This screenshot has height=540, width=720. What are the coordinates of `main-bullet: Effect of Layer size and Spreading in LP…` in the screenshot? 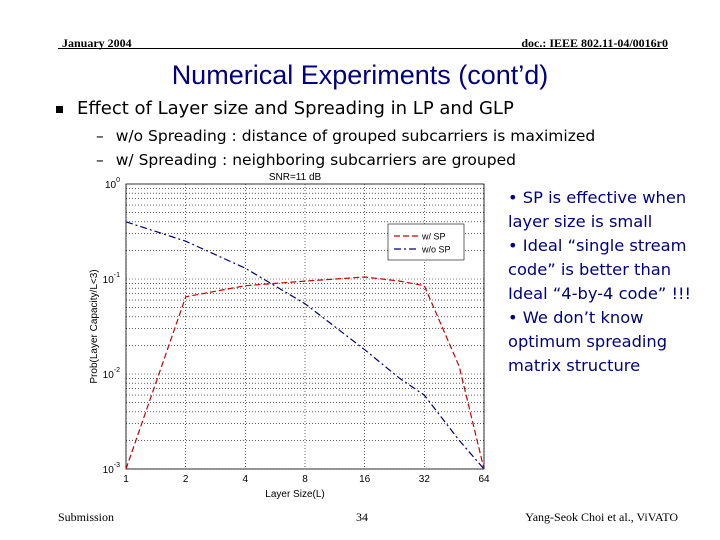 It's located at (285, 108).